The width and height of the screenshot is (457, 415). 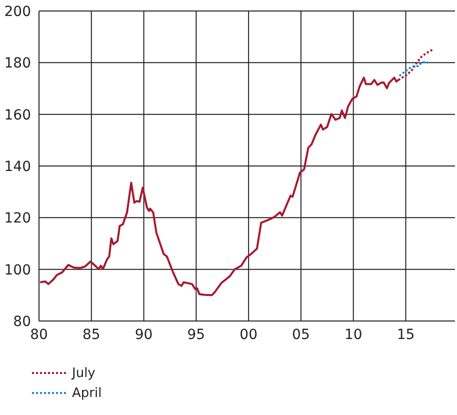 I want to click on y-tick-label: 100, so click(x=17, y=270).